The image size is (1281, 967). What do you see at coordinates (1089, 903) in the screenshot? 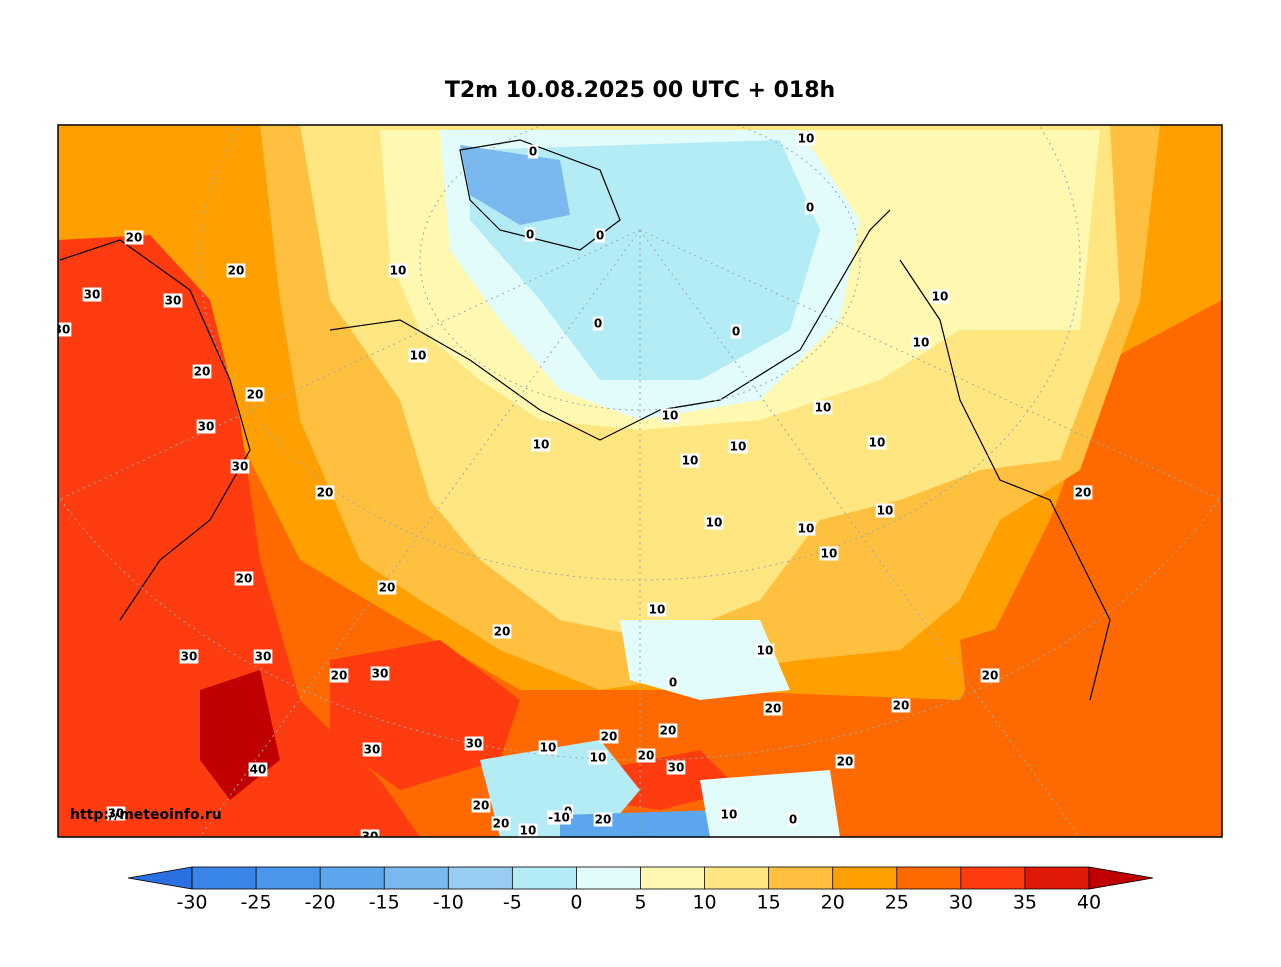
I see `colorbar-tick-label: 40` at bounding box center [1089, 903].